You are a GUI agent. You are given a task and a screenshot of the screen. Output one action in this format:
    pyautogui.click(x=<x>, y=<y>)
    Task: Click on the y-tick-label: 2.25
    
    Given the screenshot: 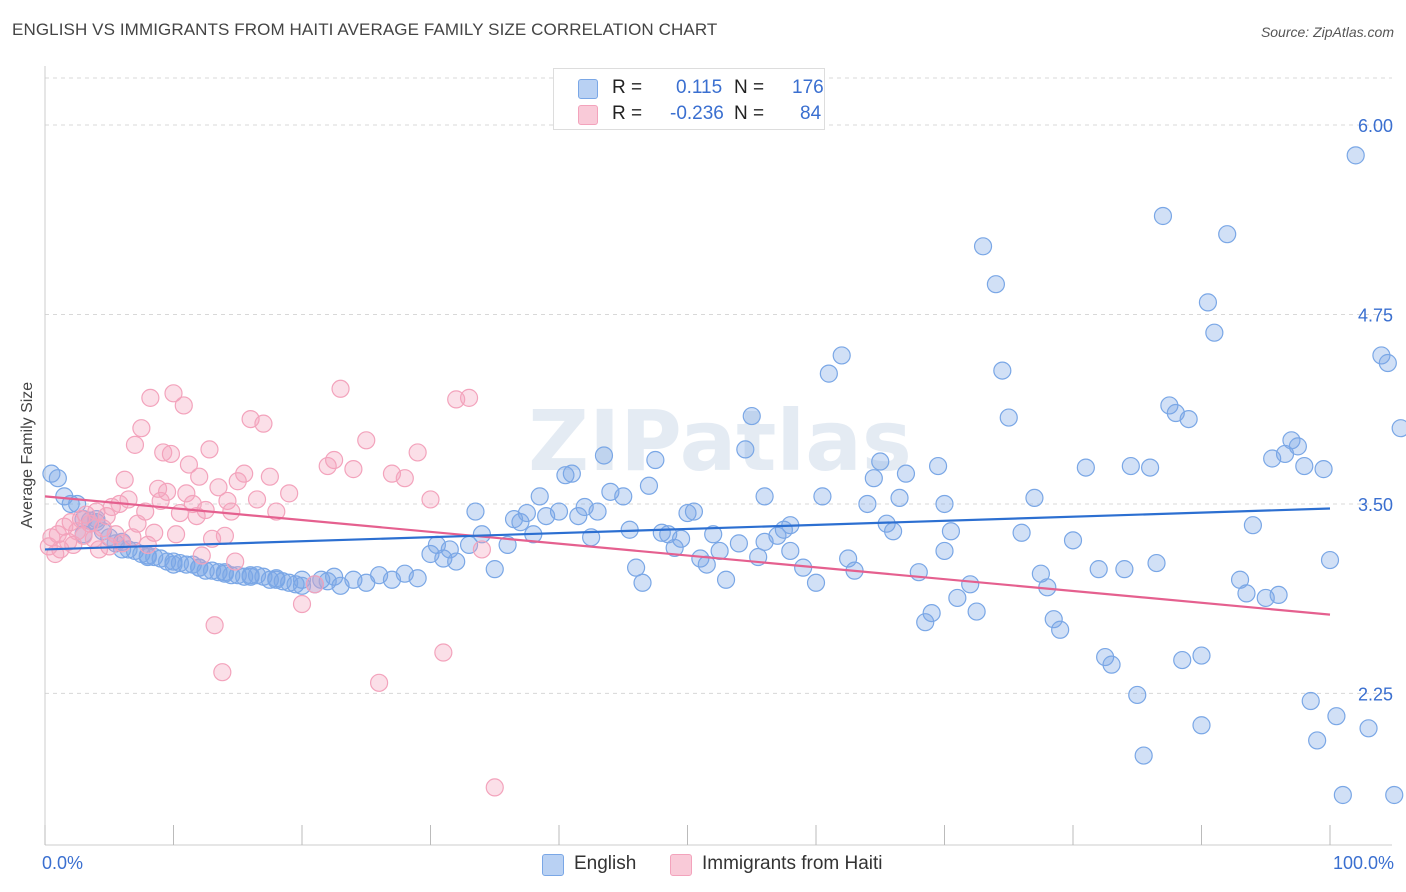 What is the action you would take?
    pyautogui.click(x=1375, y=694)
    